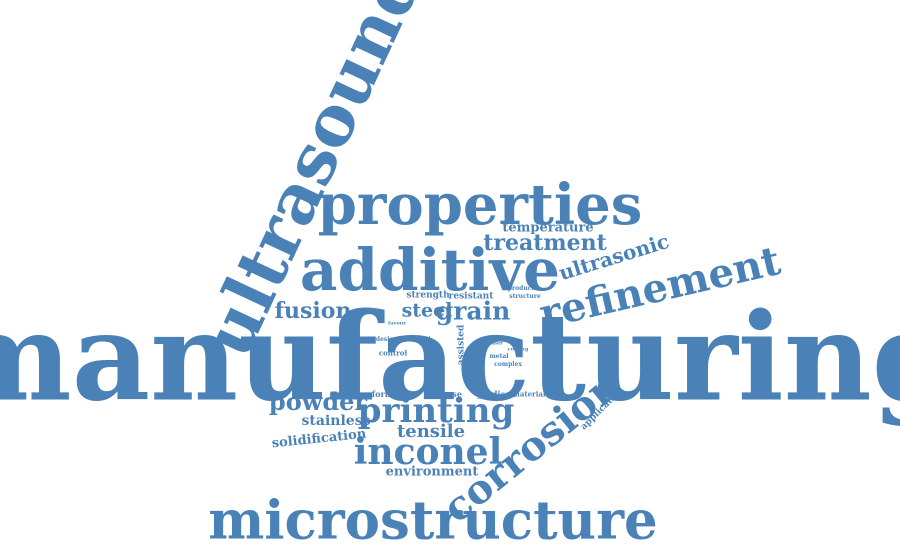 The height and width of the screenshot is (552, 900). What do you see at coordinates (499, 356) in the screenshot?
I see `word-metal: metal` at bounding box center [499, 356].